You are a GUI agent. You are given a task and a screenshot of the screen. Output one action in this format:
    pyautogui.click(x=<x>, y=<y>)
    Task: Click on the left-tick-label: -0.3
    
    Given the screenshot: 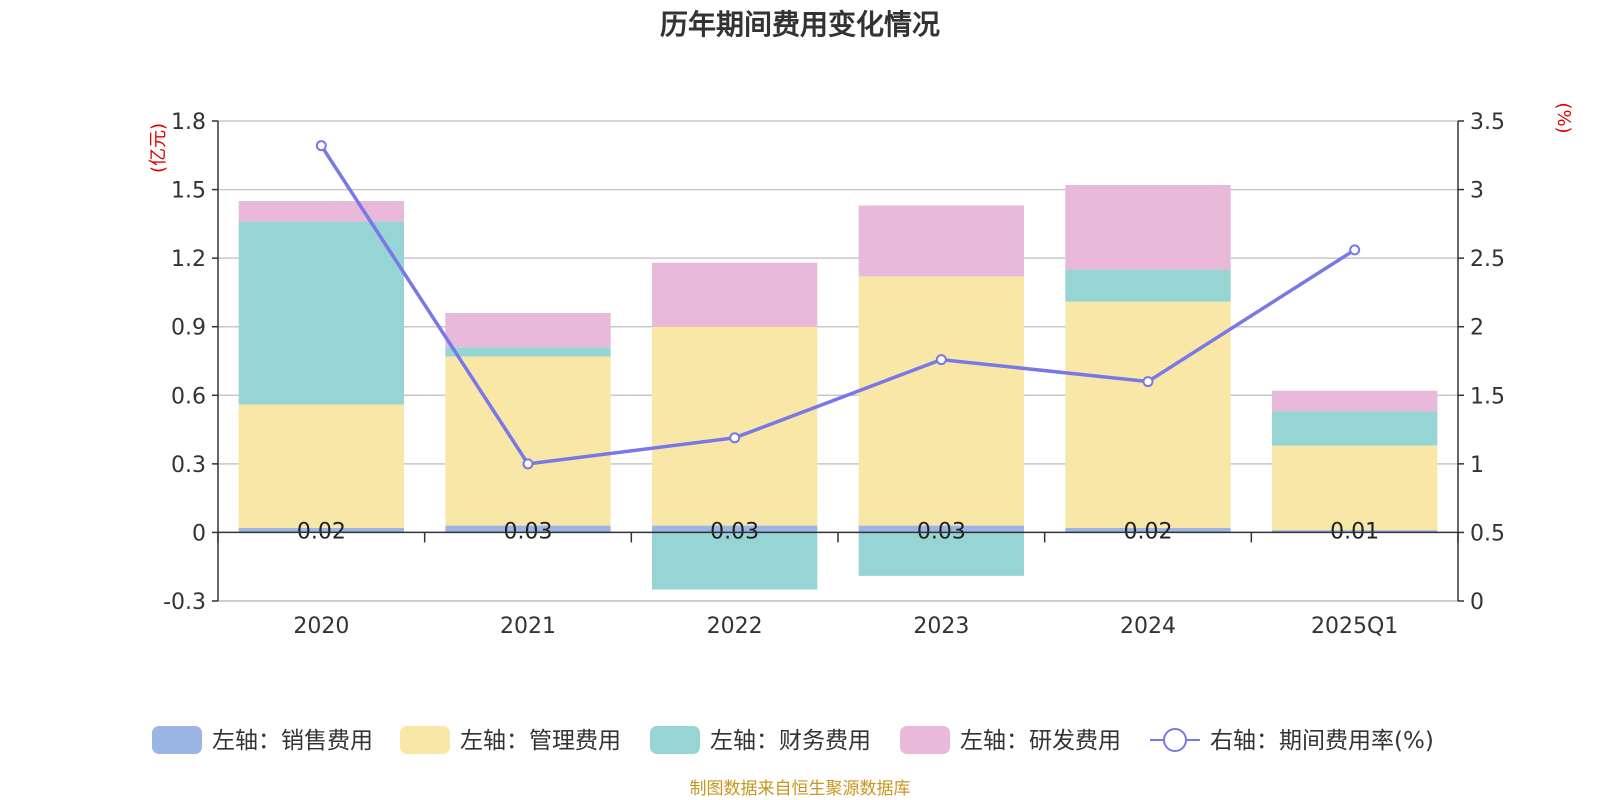 What is the action you would take?
    pyautogui.click(x=184, y=602)
    